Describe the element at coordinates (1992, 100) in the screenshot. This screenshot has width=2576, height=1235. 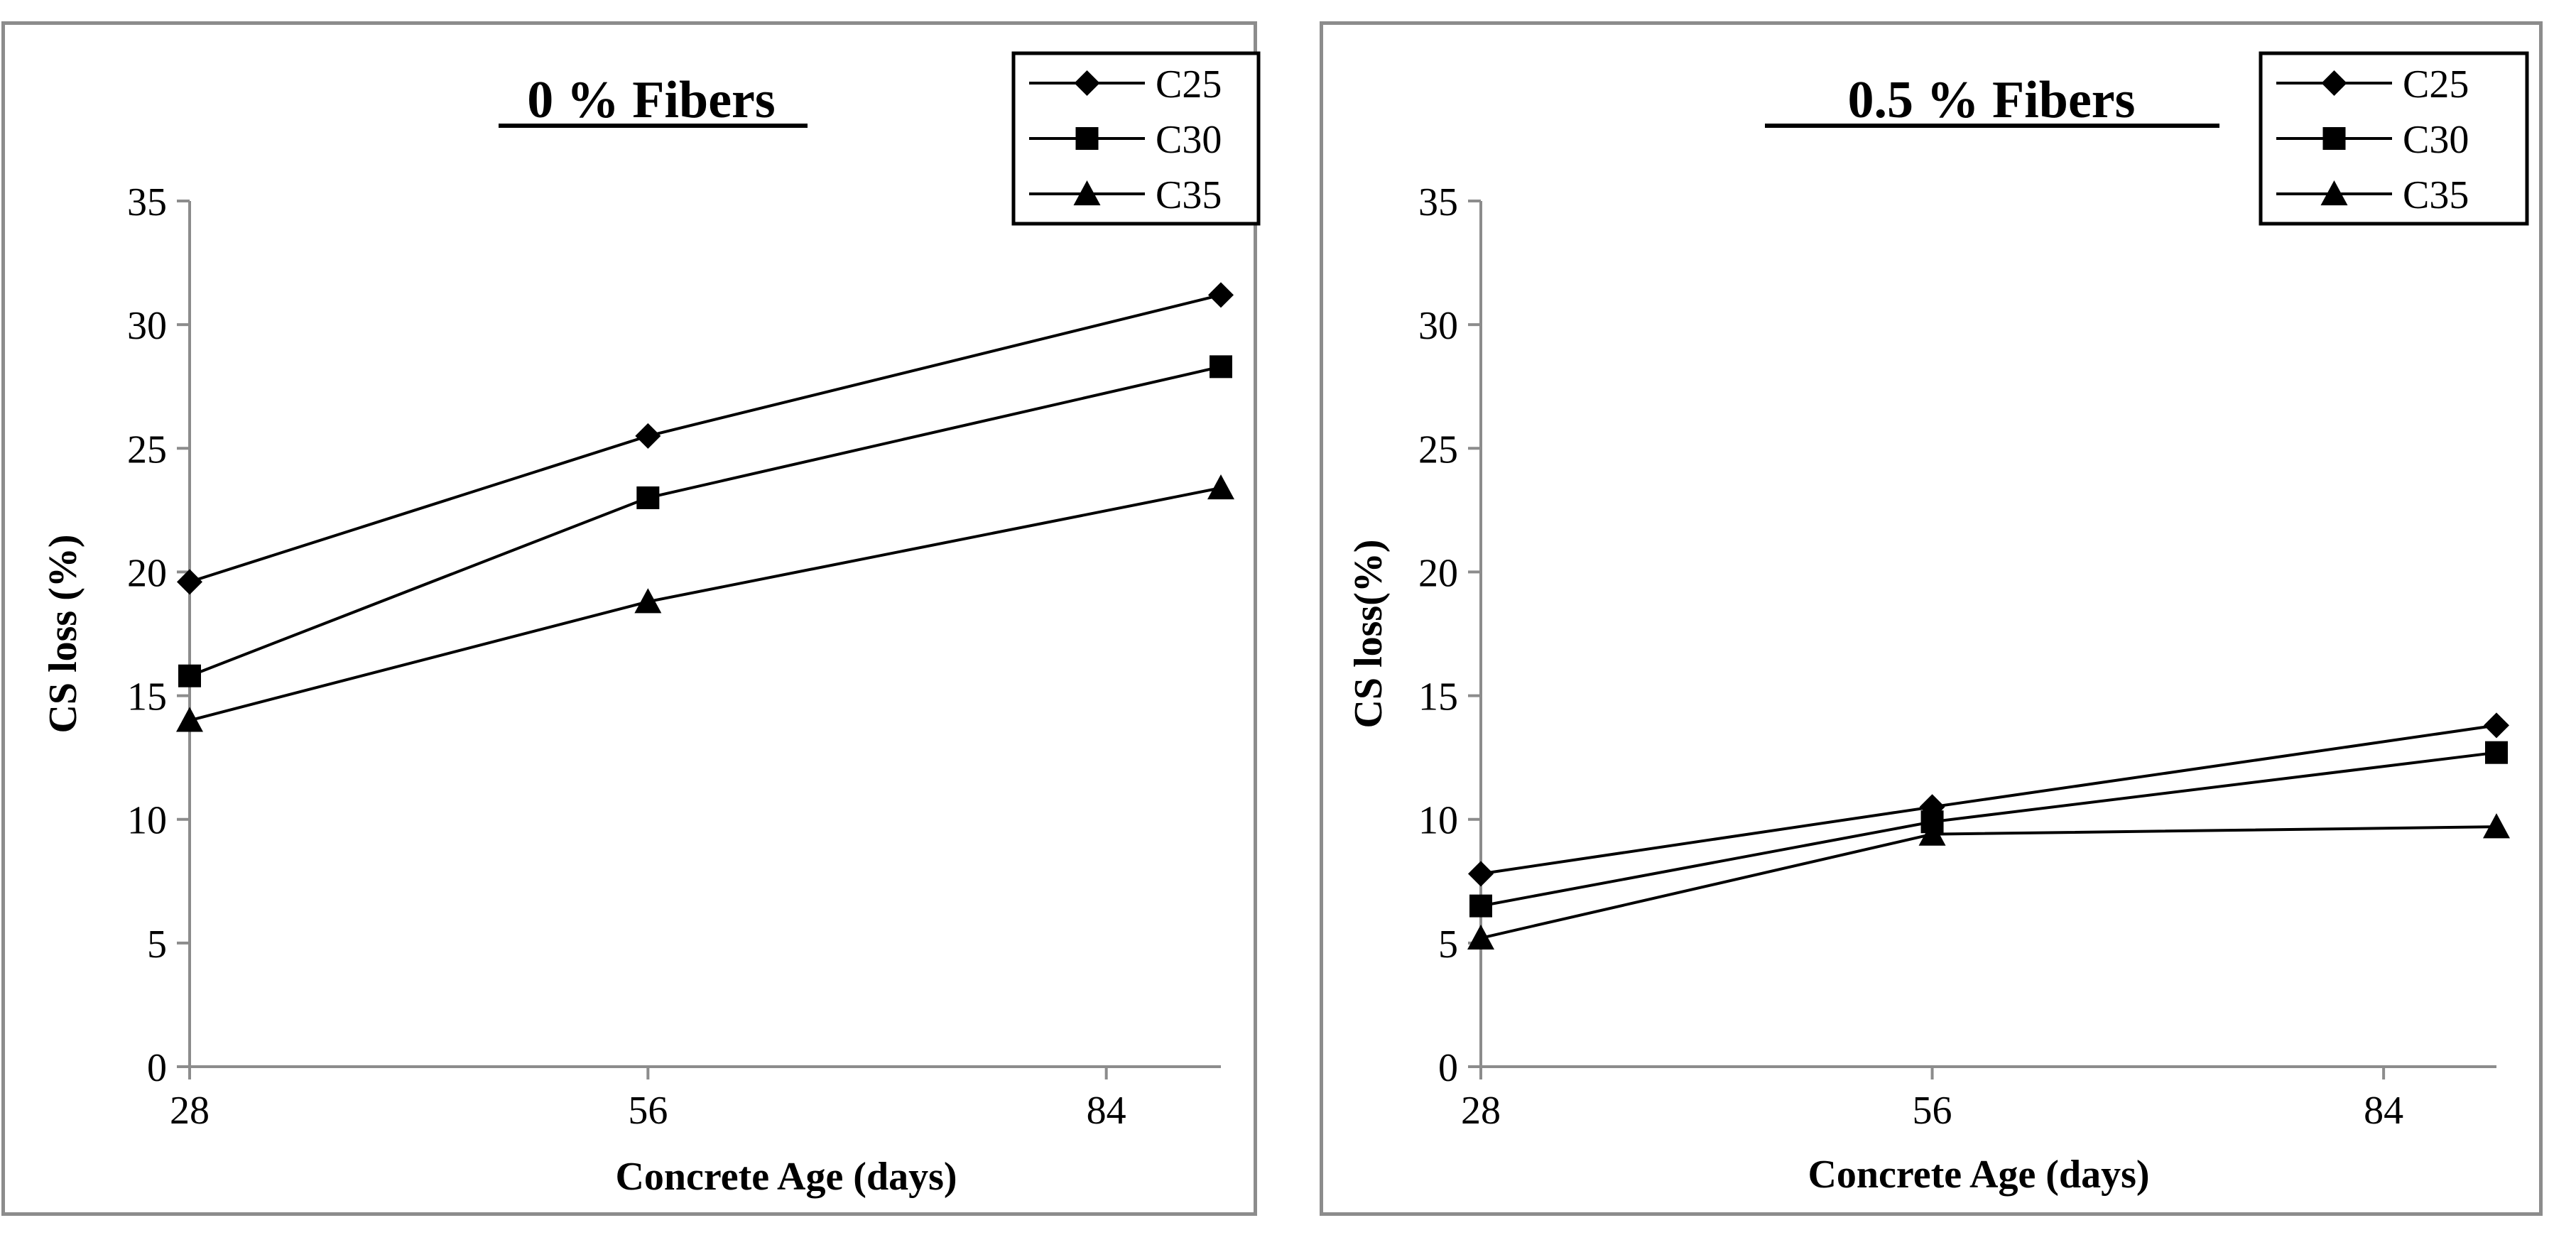
I see `chart-title: 0.5 % Fibers` at that location.